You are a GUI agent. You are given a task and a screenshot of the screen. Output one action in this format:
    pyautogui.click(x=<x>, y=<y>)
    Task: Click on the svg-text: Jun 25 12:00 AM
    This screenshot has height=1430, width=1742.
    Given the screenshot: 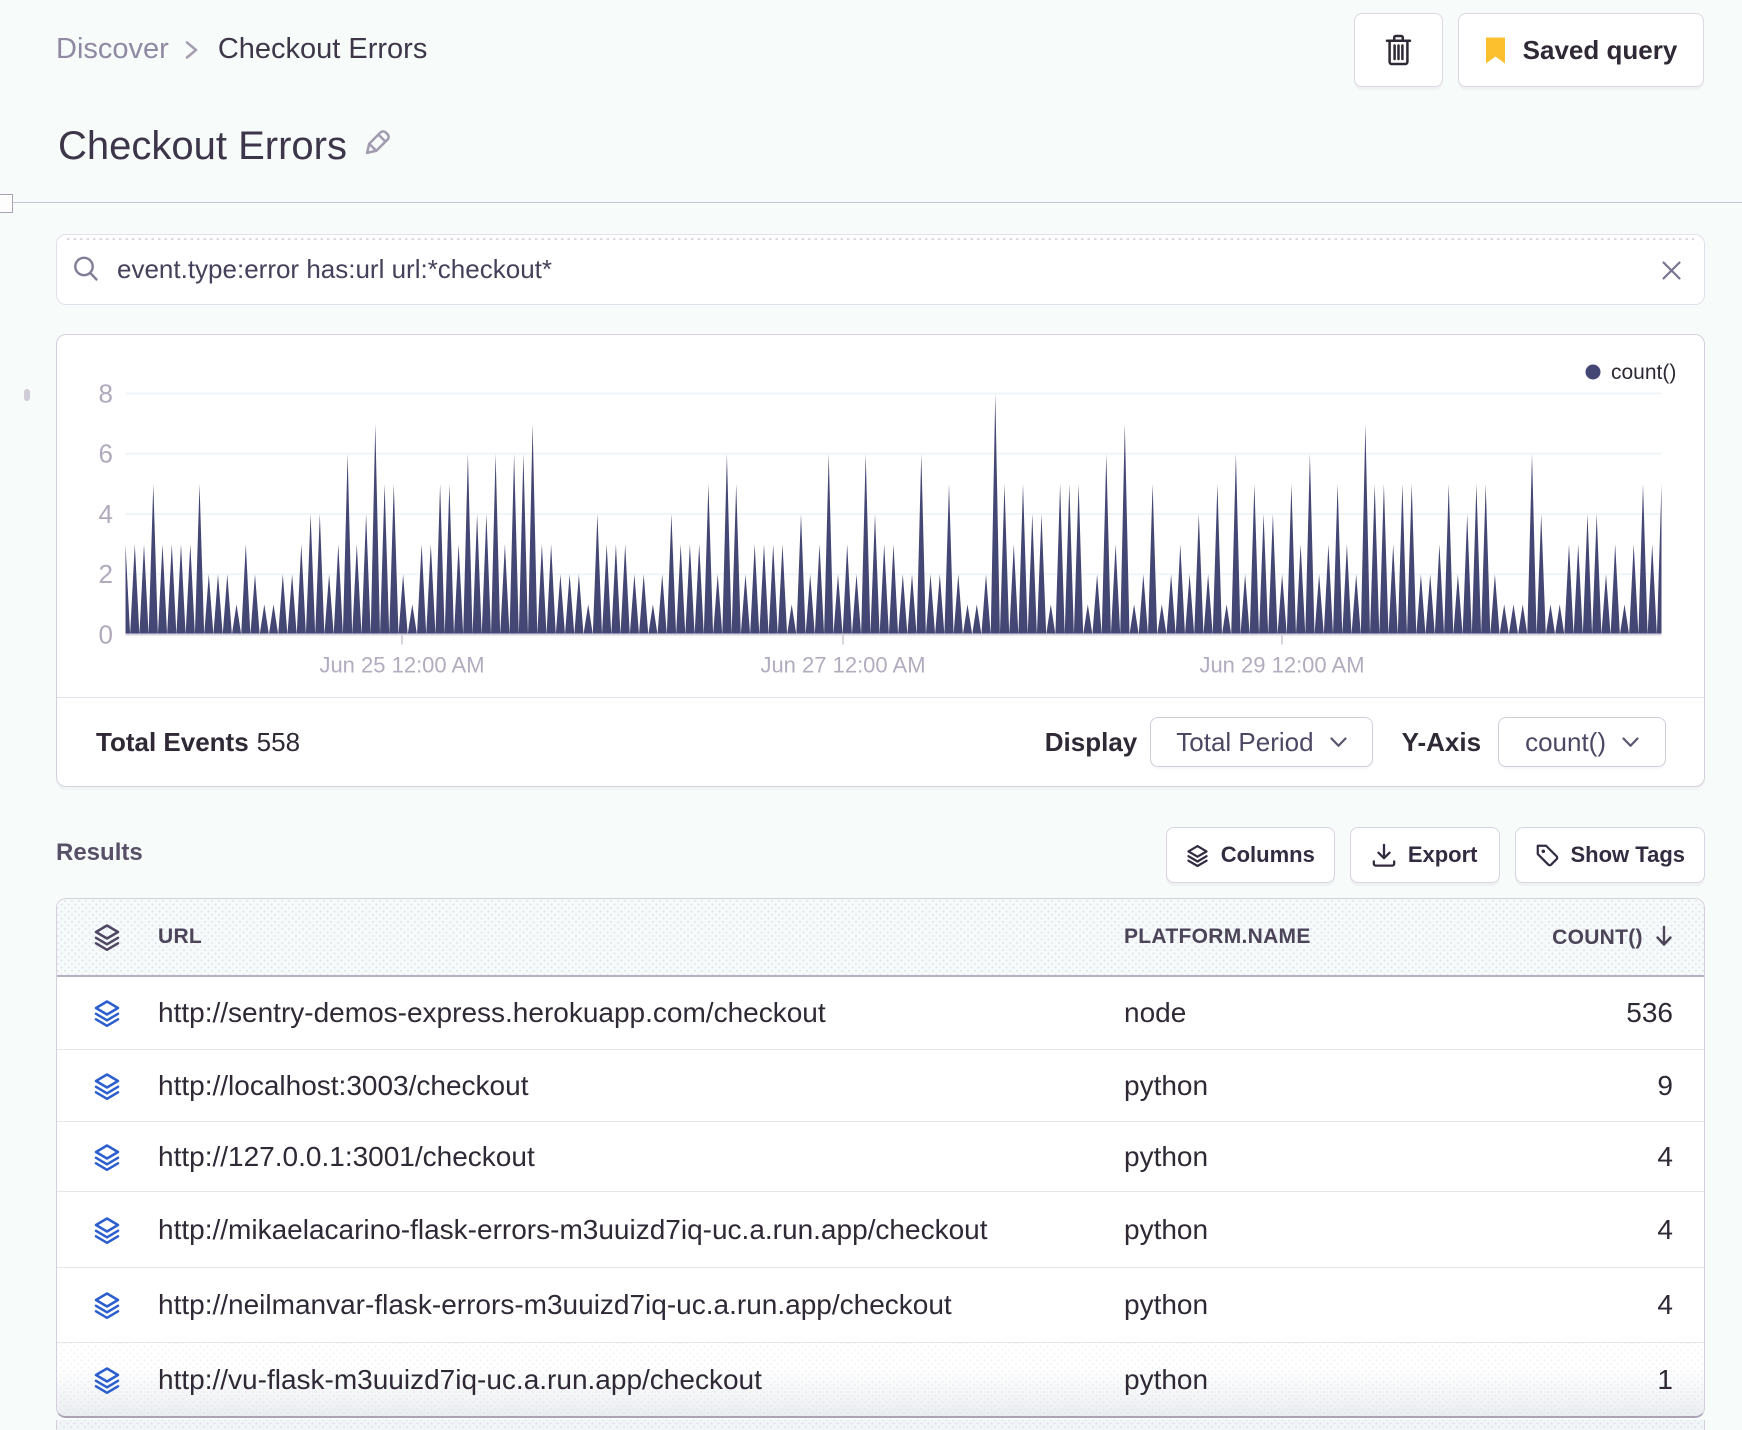 What is the action you would take?
    pyautogui.click(x=401, y=665)
    